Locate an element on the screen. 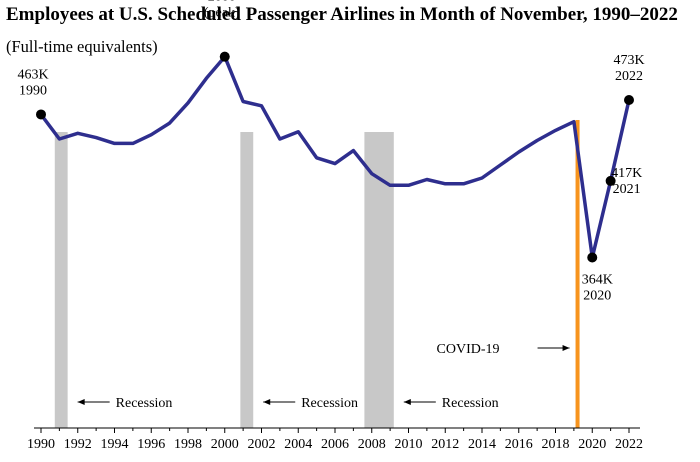 The width and height of the screenshot is (700, 462). data-point-2000 is located at coordinates (224, 56).